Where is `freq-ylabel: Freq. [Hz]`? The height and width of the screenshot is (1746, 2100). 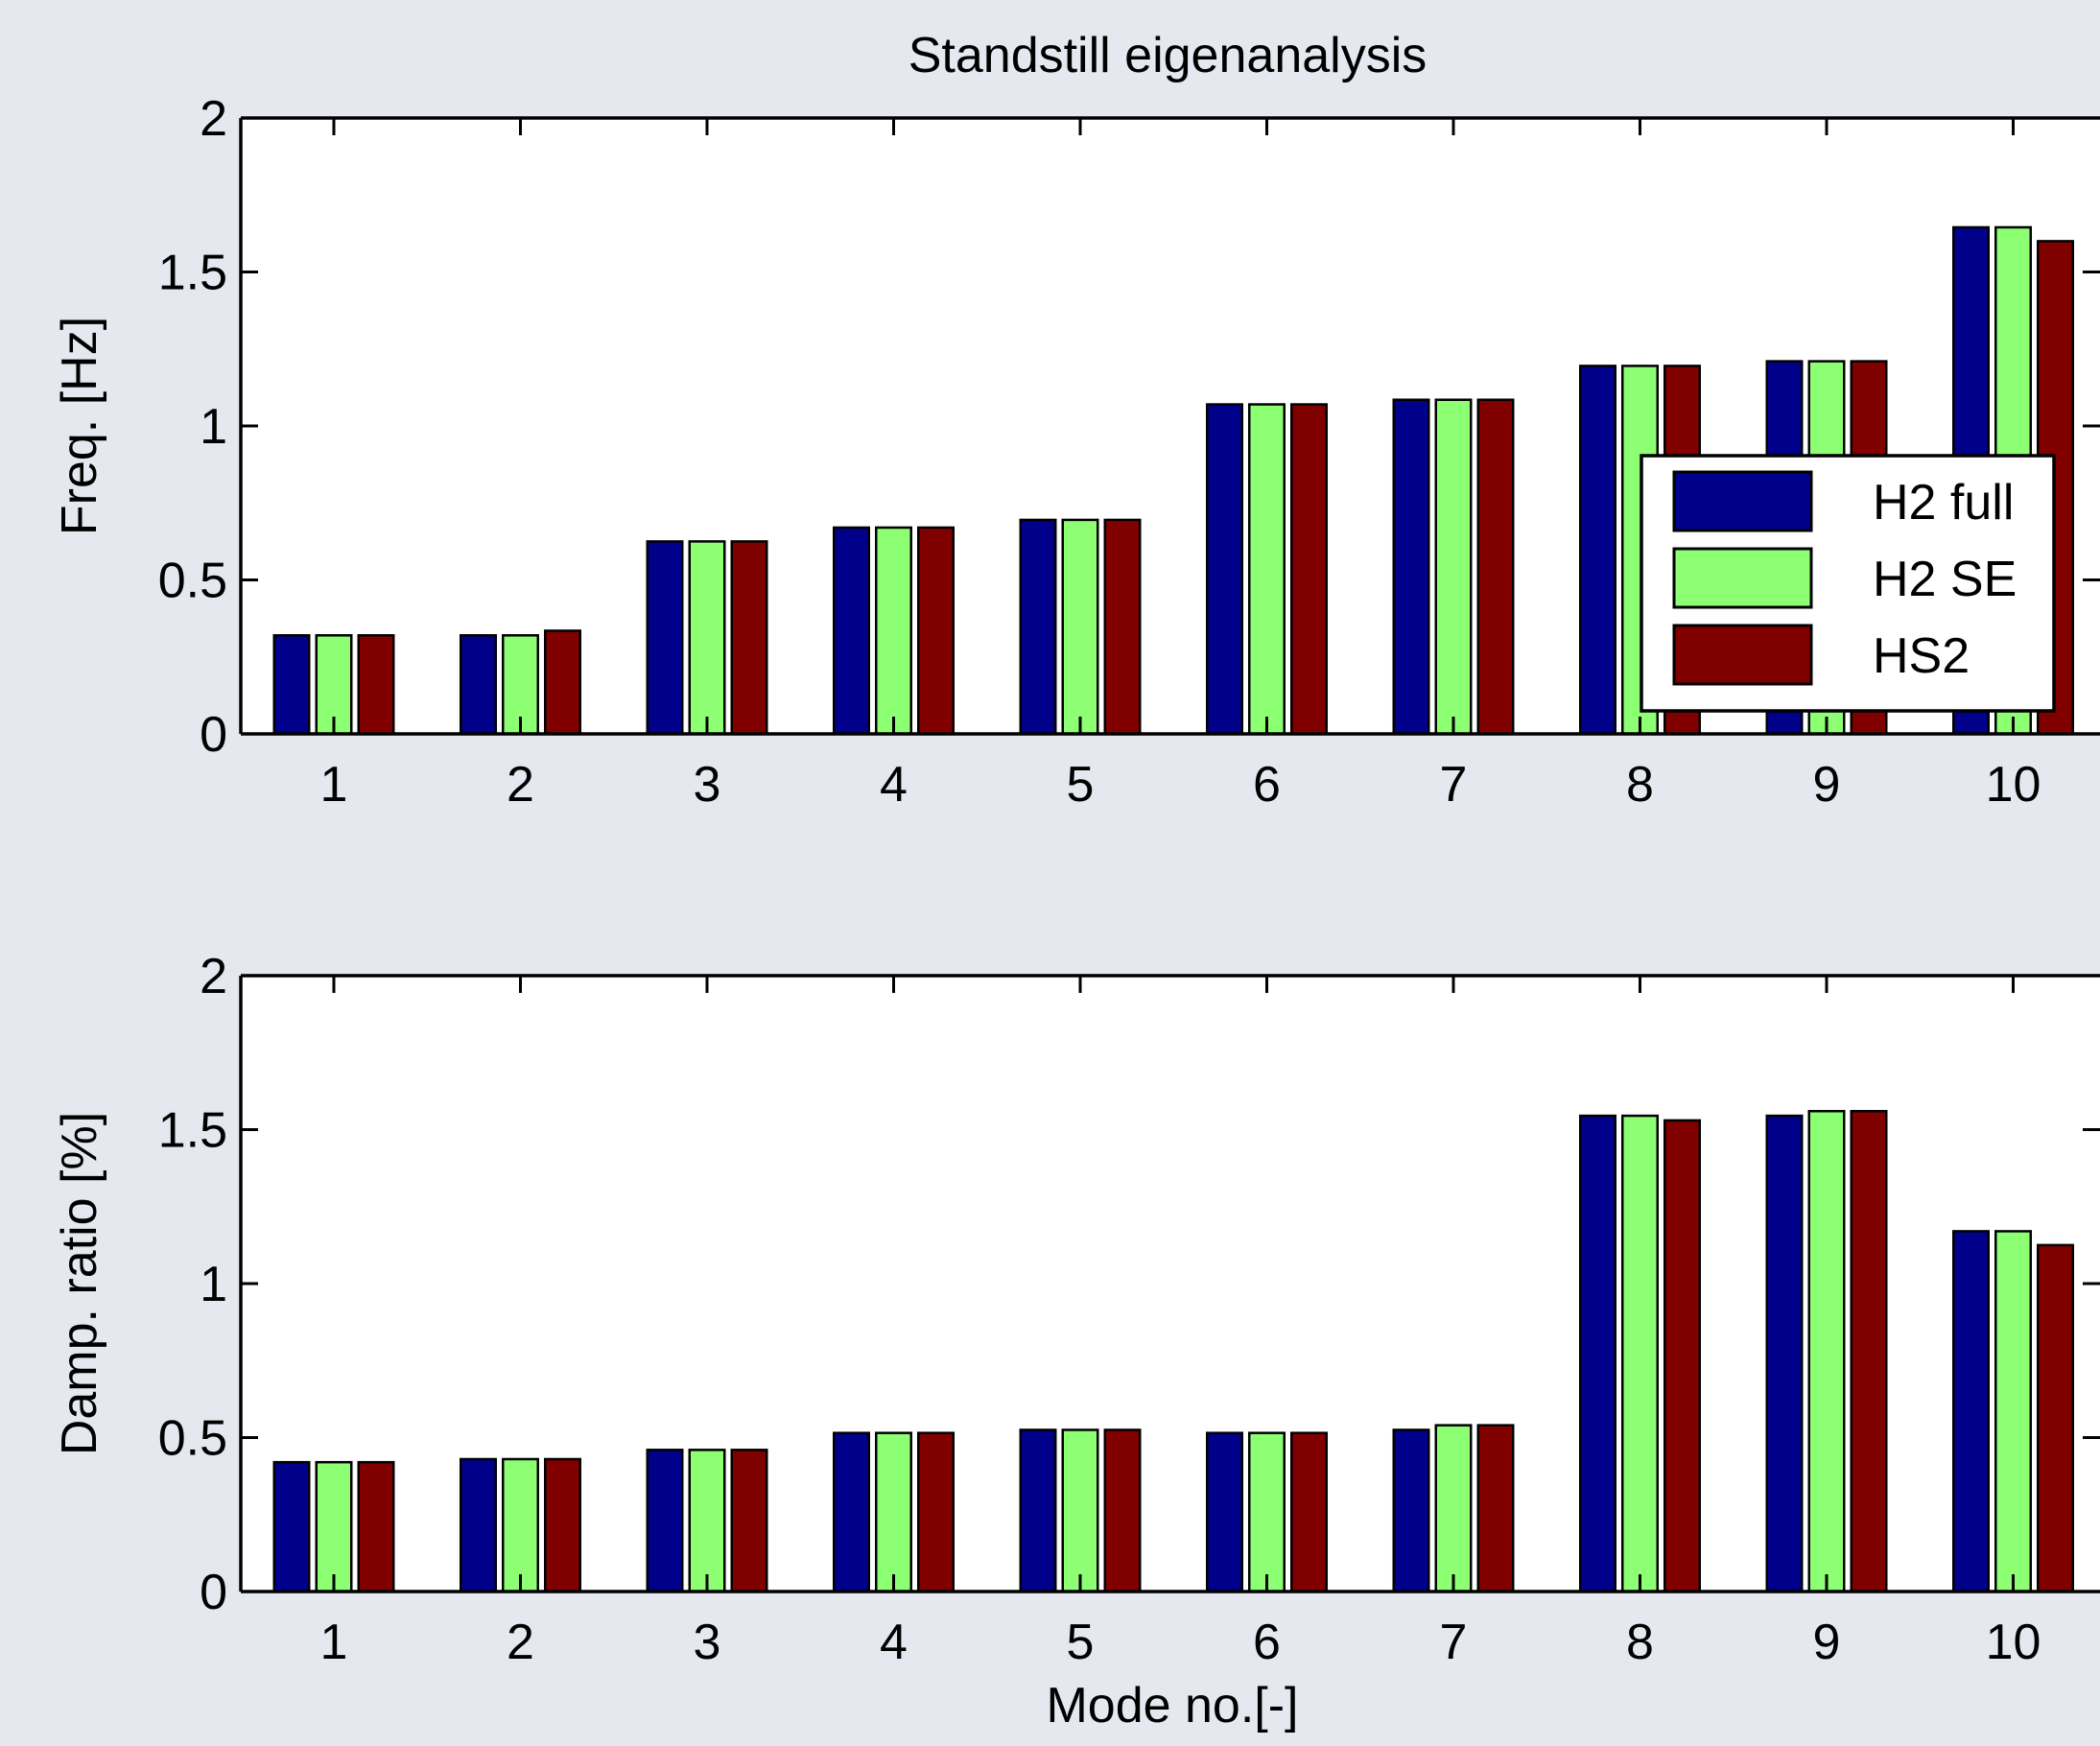 freq-ylabel: Freq. [Hz] is located at coordinates (79, 426).